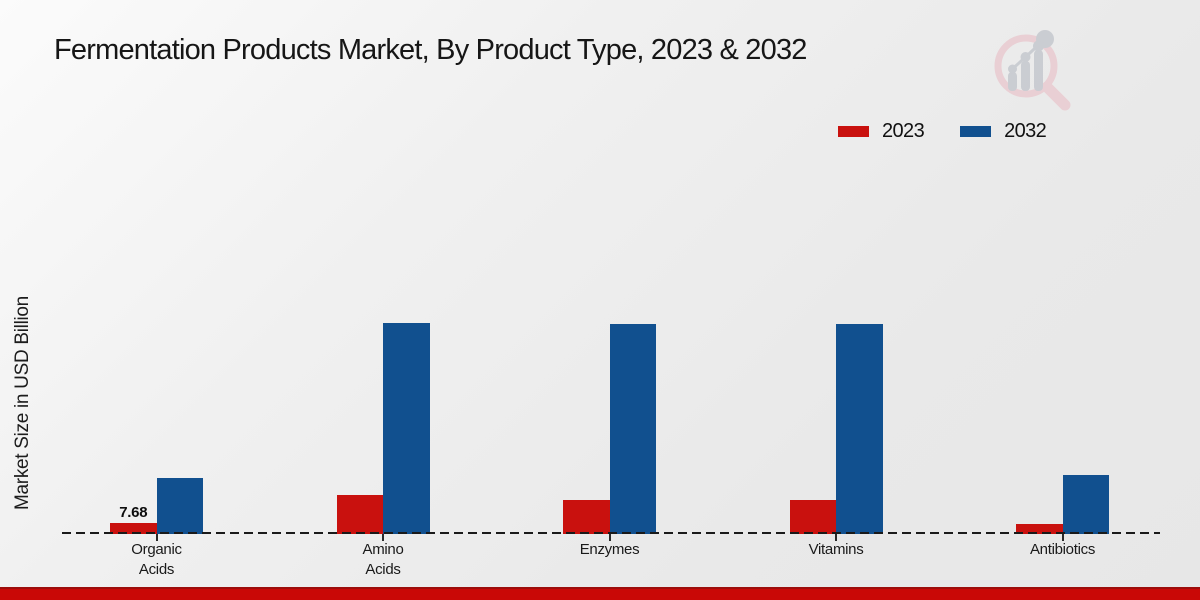 The image size is (1200, 600). I want to click on bar-2023-vitamins, so click(812, 517).